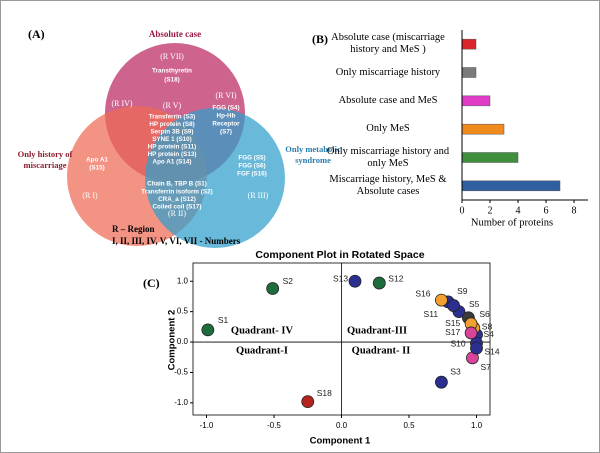 This screenshot has width=600, height=453. What do you see at coordinates (171, 124) in the screenshot?
I see `protein: HP protein (S8)` at bounding box center [171, 124].